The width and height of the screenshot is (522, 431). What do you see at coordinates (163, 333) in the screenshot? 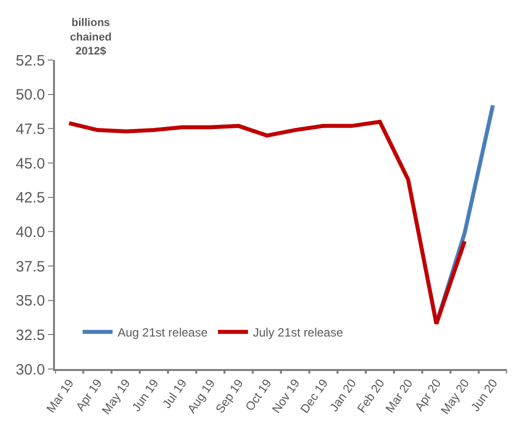
I see `legend-label: Aug 21st release` at bounding box center [163, 333].